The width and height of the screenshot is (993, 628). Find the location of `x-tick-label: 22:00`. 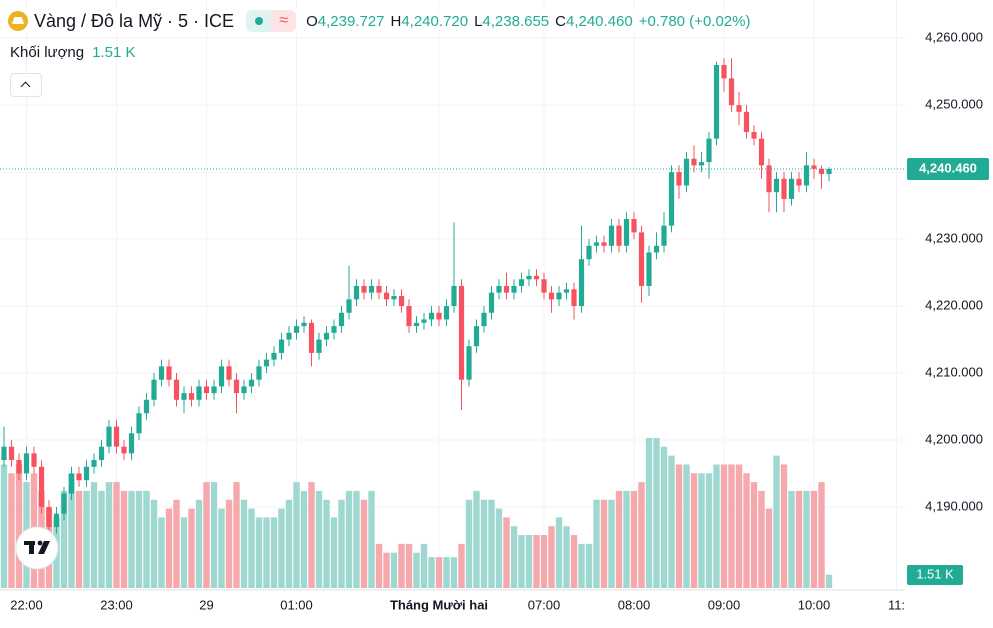

x-tick-label: 22:00 is located at coordinates (26, 604).